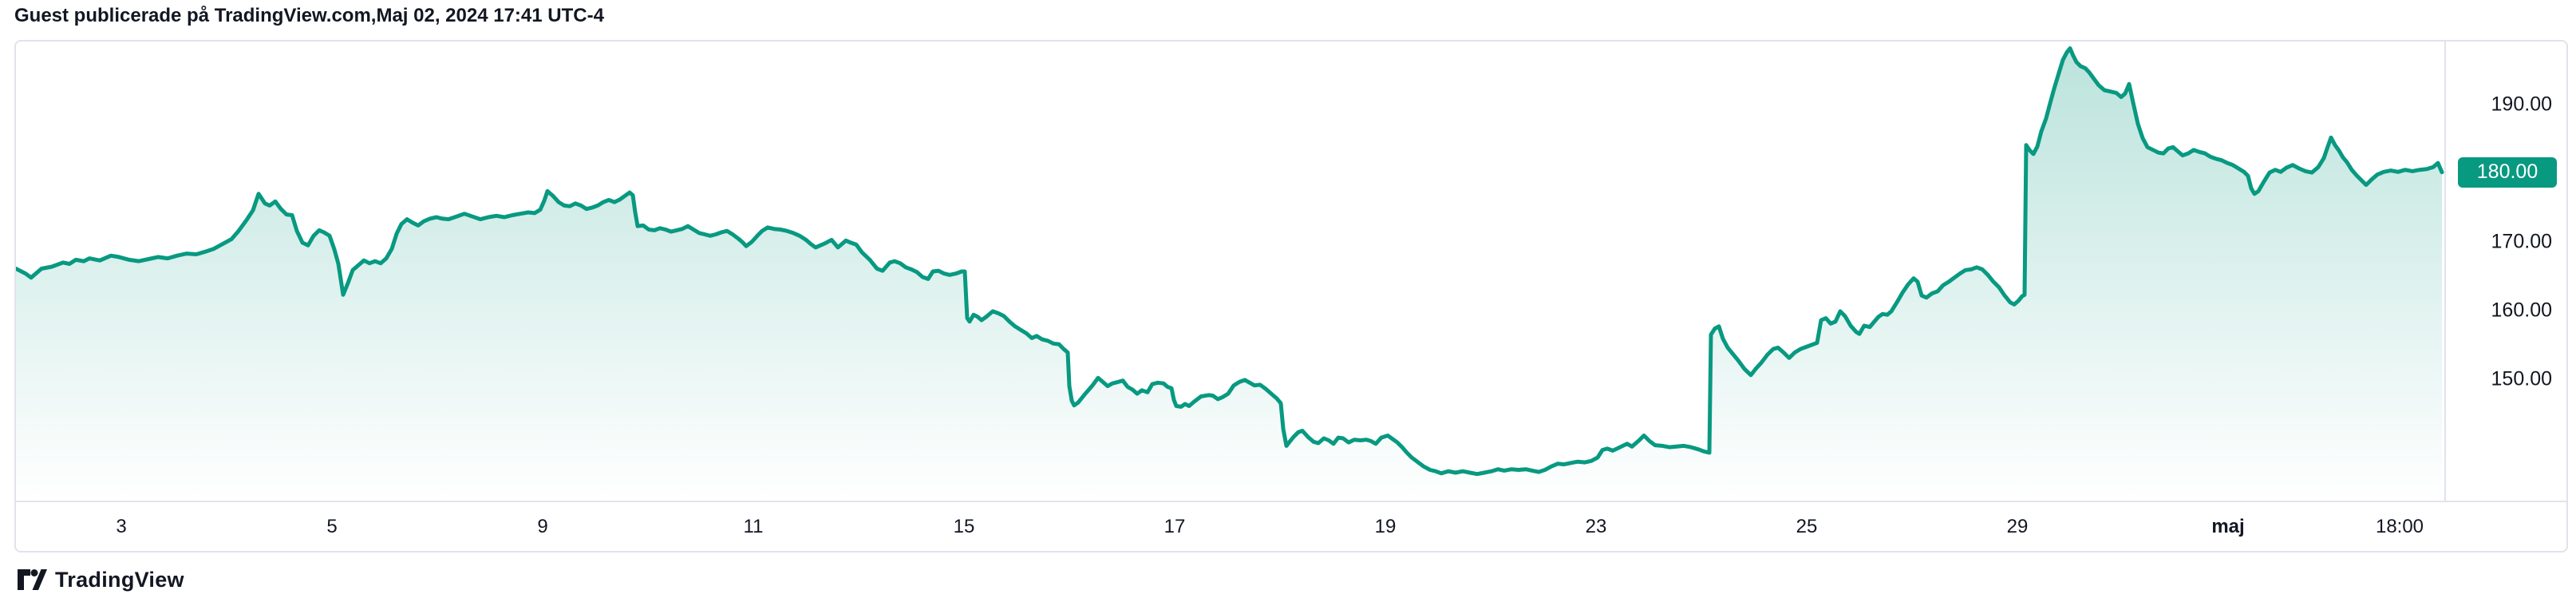 This screenshot has width=2576, height=610. I want to click on y-tick-label: 170.00, so click(2521, 241).